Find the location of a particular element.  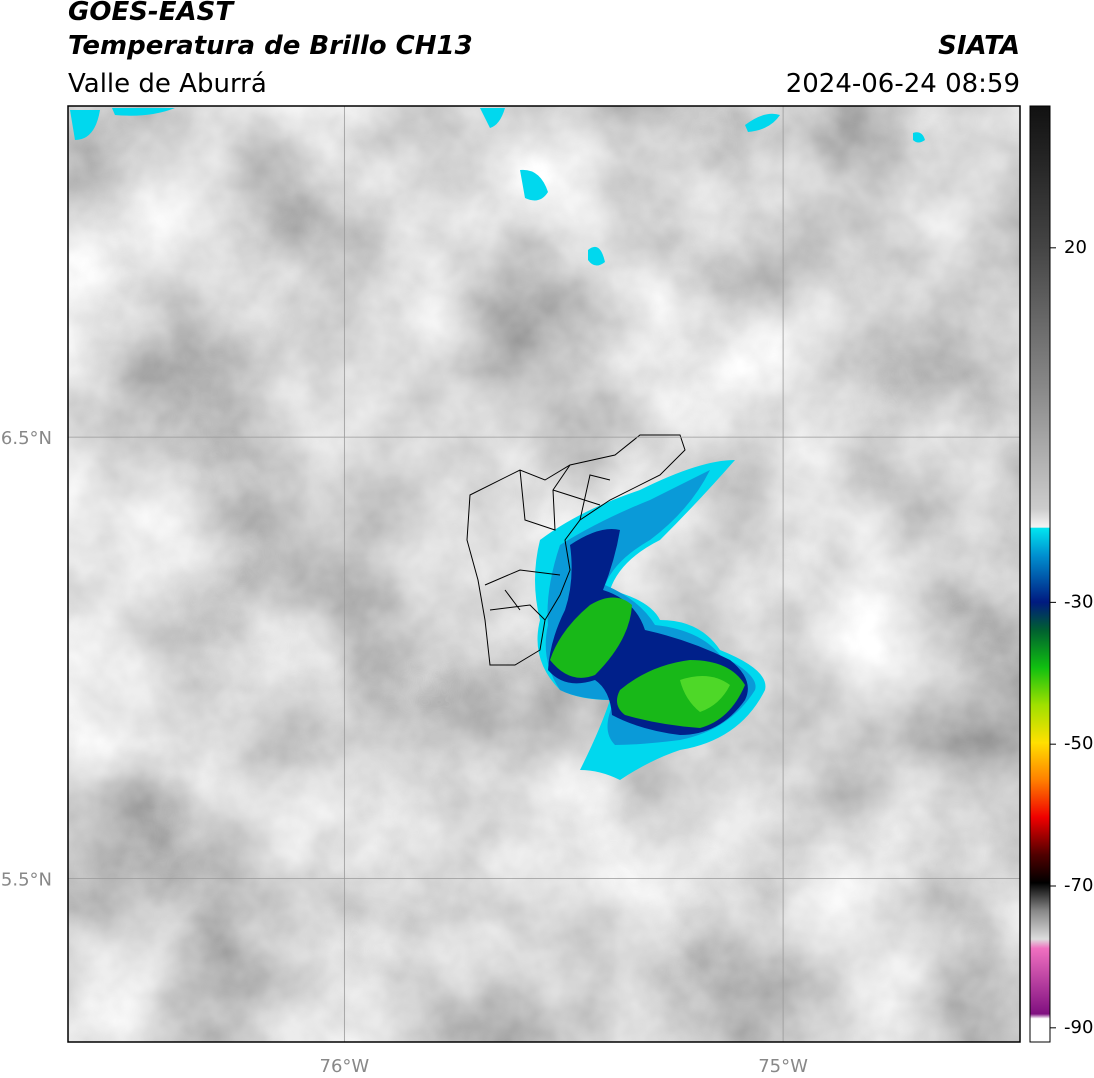

colorbar-tick-label: -30 is located at coordinates (1078, 601).